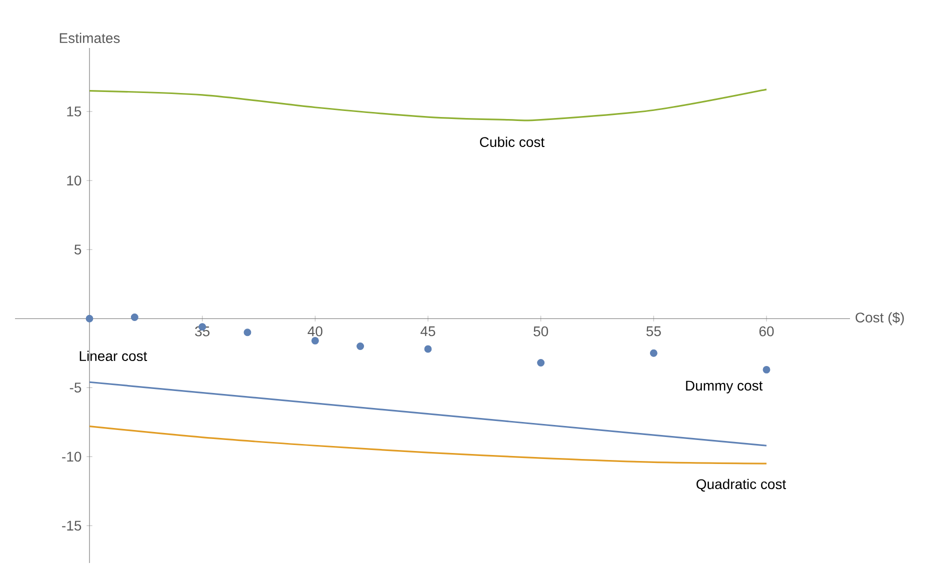  I want to click on y-tick-label: 5, so click(78, 249).